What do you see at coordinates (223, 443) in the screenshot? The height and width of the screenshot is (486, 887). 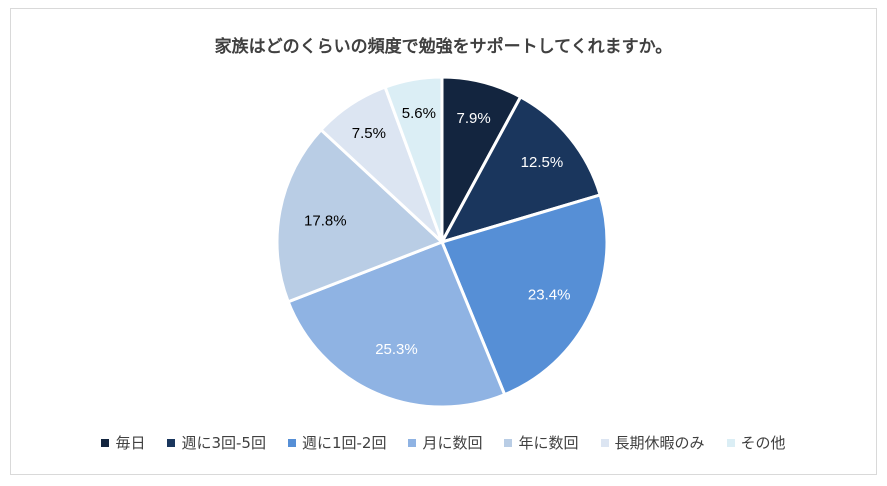 I see `legend-label: 週に3回-5回` at bounding box center [223, 443].